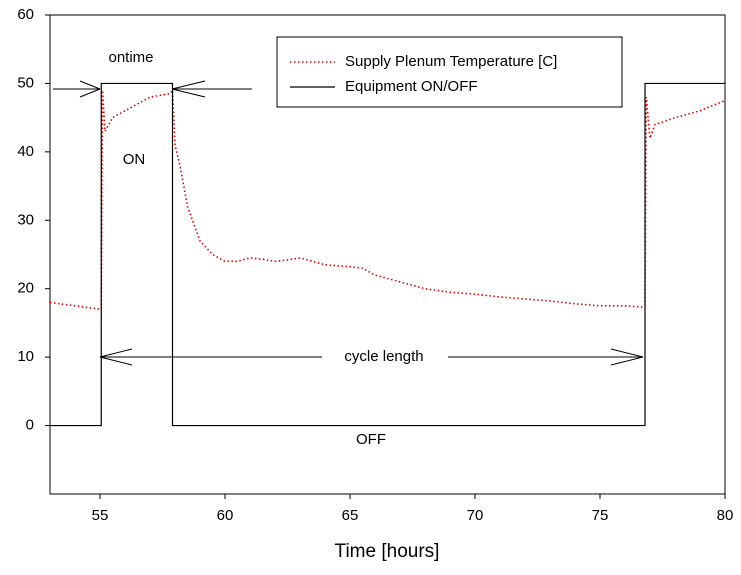 This screenshot has width=741, height=575. What do you see at coordinates (25, 288) in the screenshot?
I see `y-tick-label: 20` at bounding box center [25, 288].